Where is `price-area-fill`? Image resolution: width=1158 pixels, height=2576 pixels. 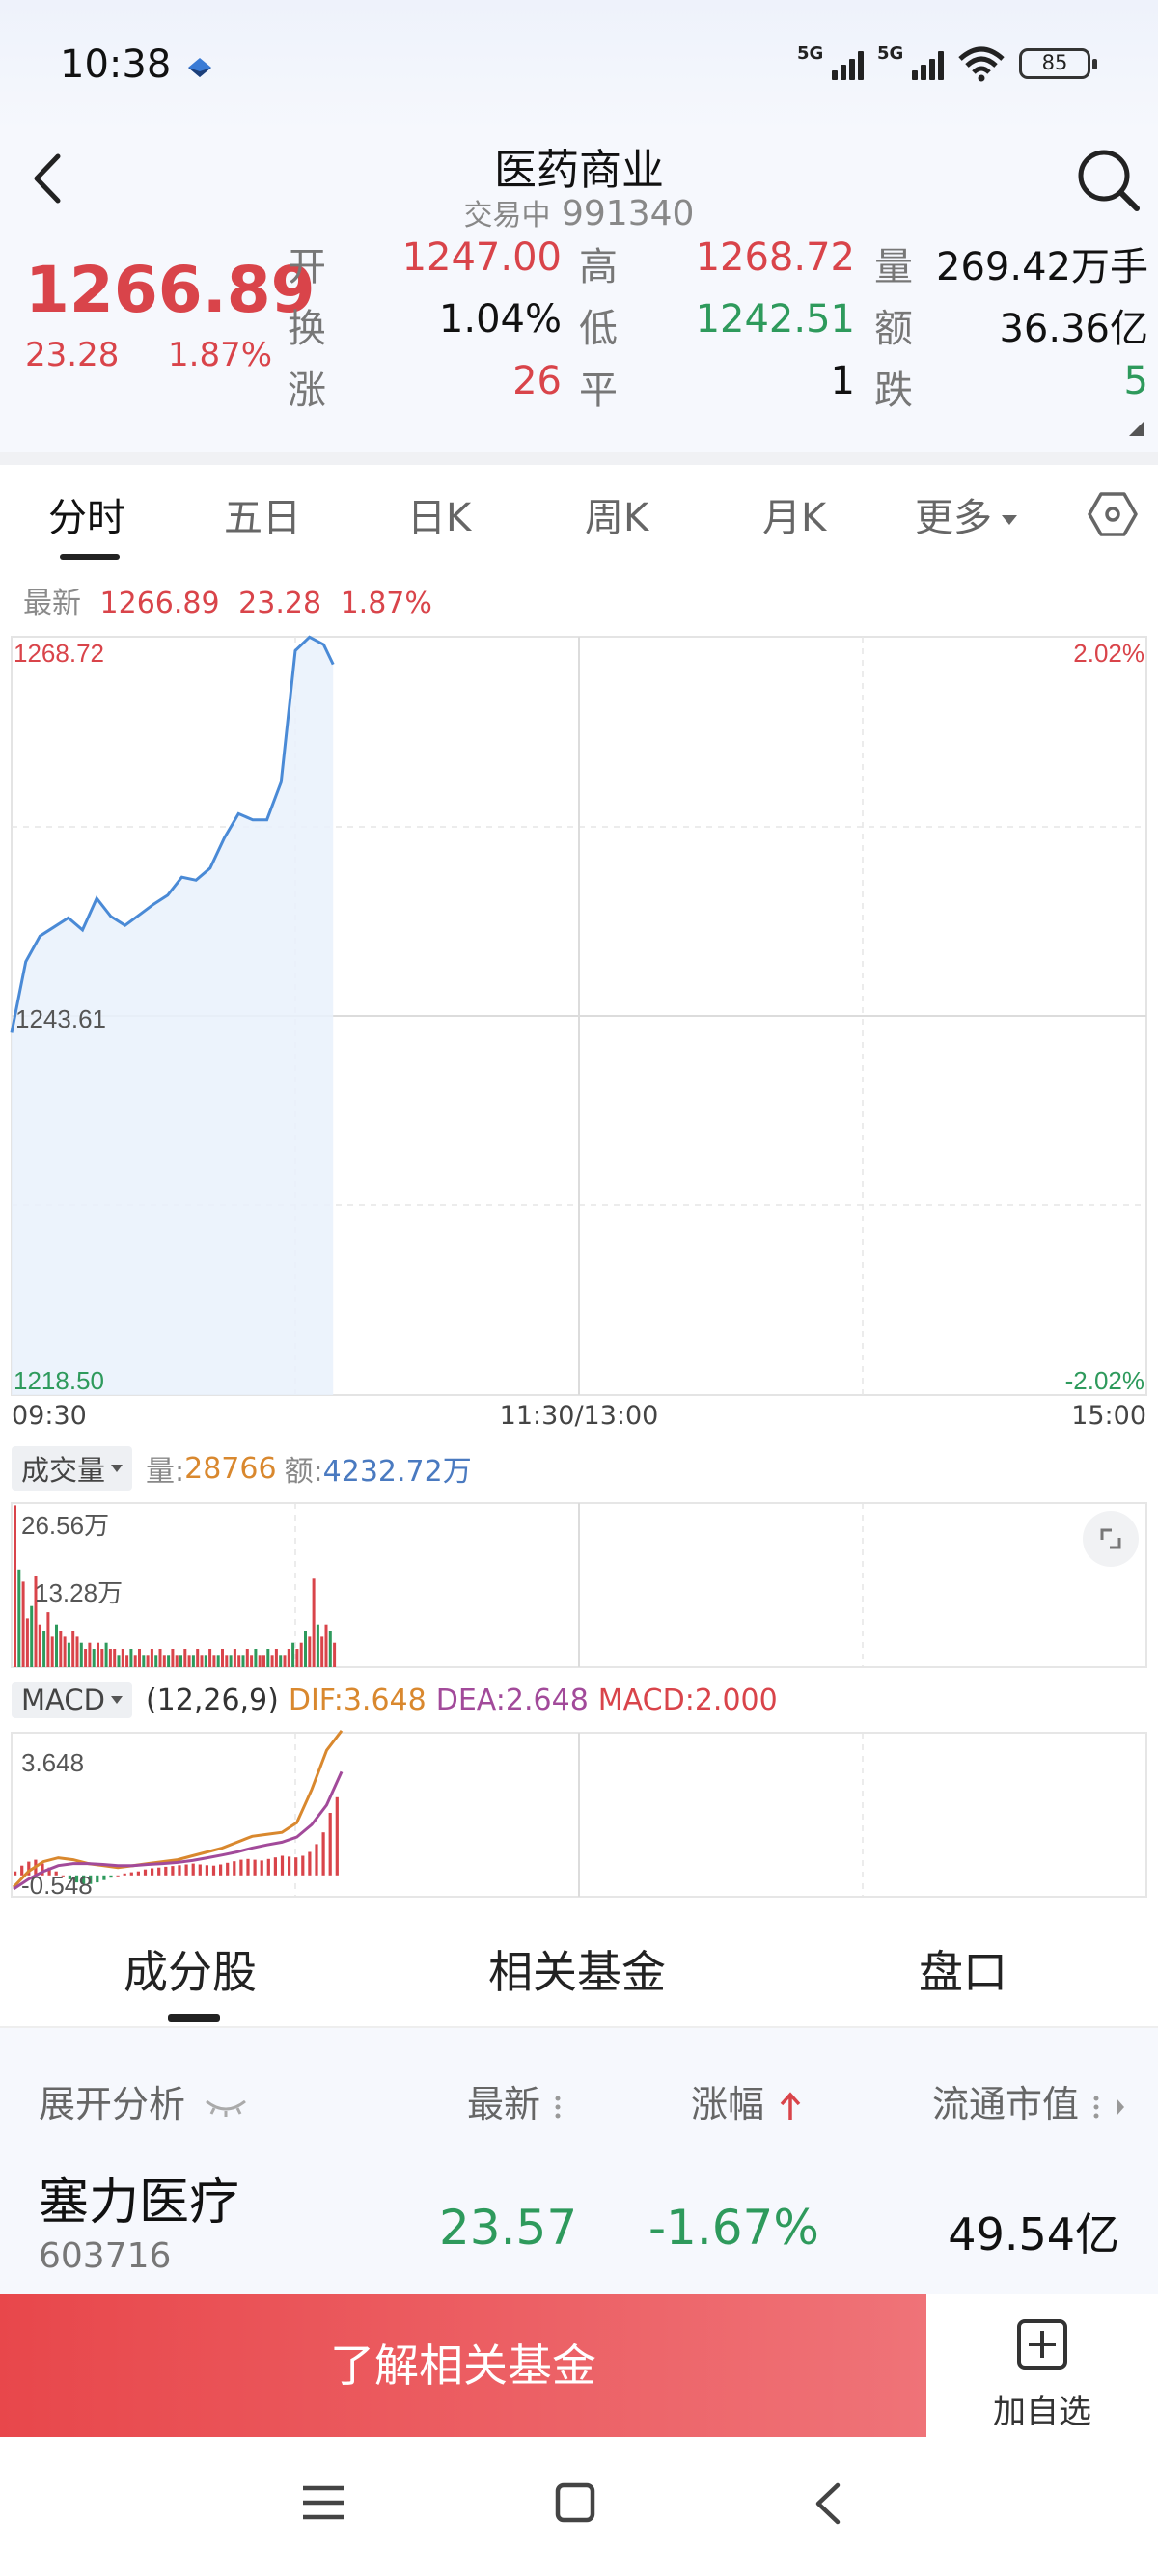 price-area-fill is located at coordinates (173, 1016).